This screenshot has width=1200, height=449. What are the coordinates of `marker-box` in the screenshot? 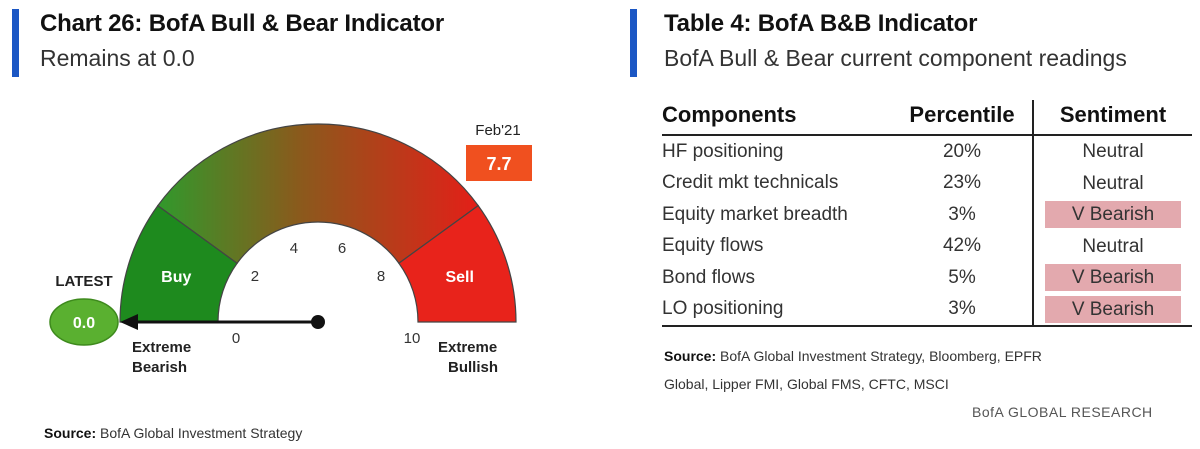 It's located at (499, 163).